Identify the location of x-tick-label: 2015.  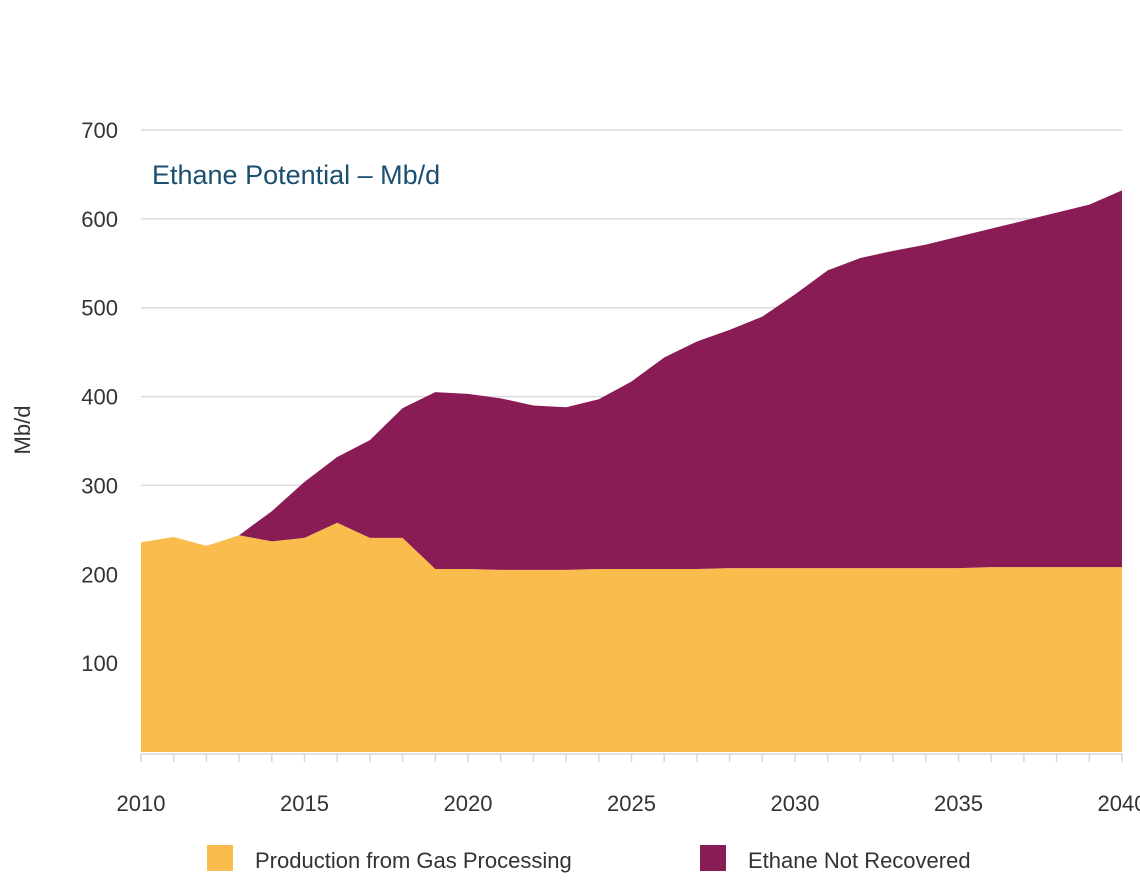
(304, 803).